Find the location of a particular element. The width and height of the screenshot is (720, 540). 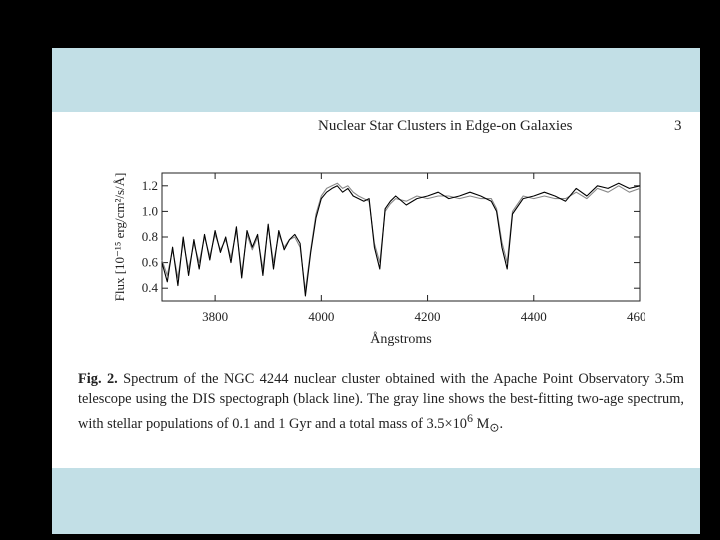

x-tick-label: 4400 is located at coordinates (534, 316).